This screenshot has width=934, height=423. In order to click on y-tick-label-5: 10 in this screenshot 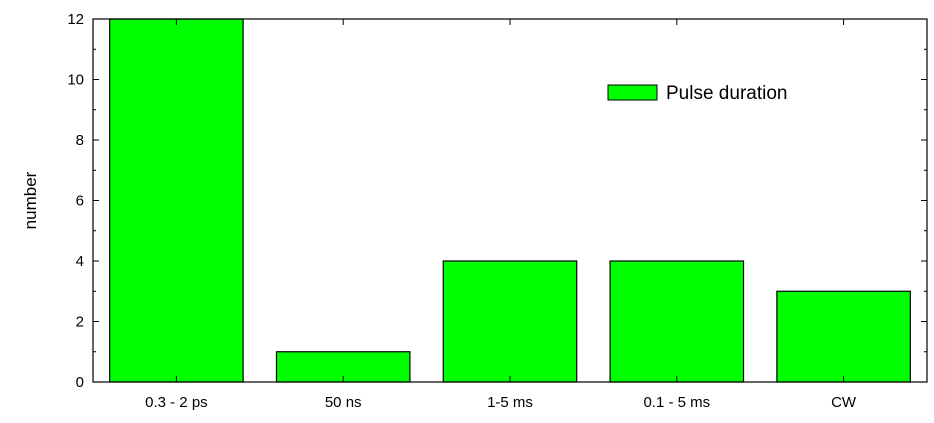, I will do `click(75, 80)`.